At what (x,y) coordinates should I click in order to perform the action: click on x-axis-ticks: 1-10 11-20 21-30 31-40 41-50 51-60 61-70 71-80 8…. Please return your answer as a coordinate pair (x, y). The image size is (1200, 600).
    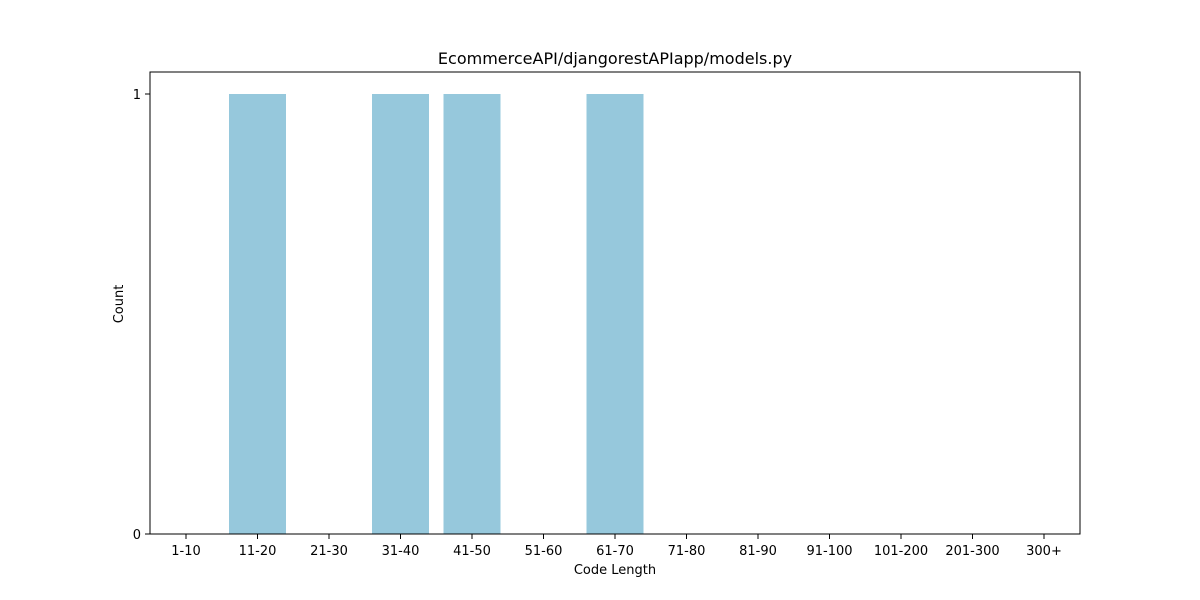
    Looking at the image, I should click on (616, 546).